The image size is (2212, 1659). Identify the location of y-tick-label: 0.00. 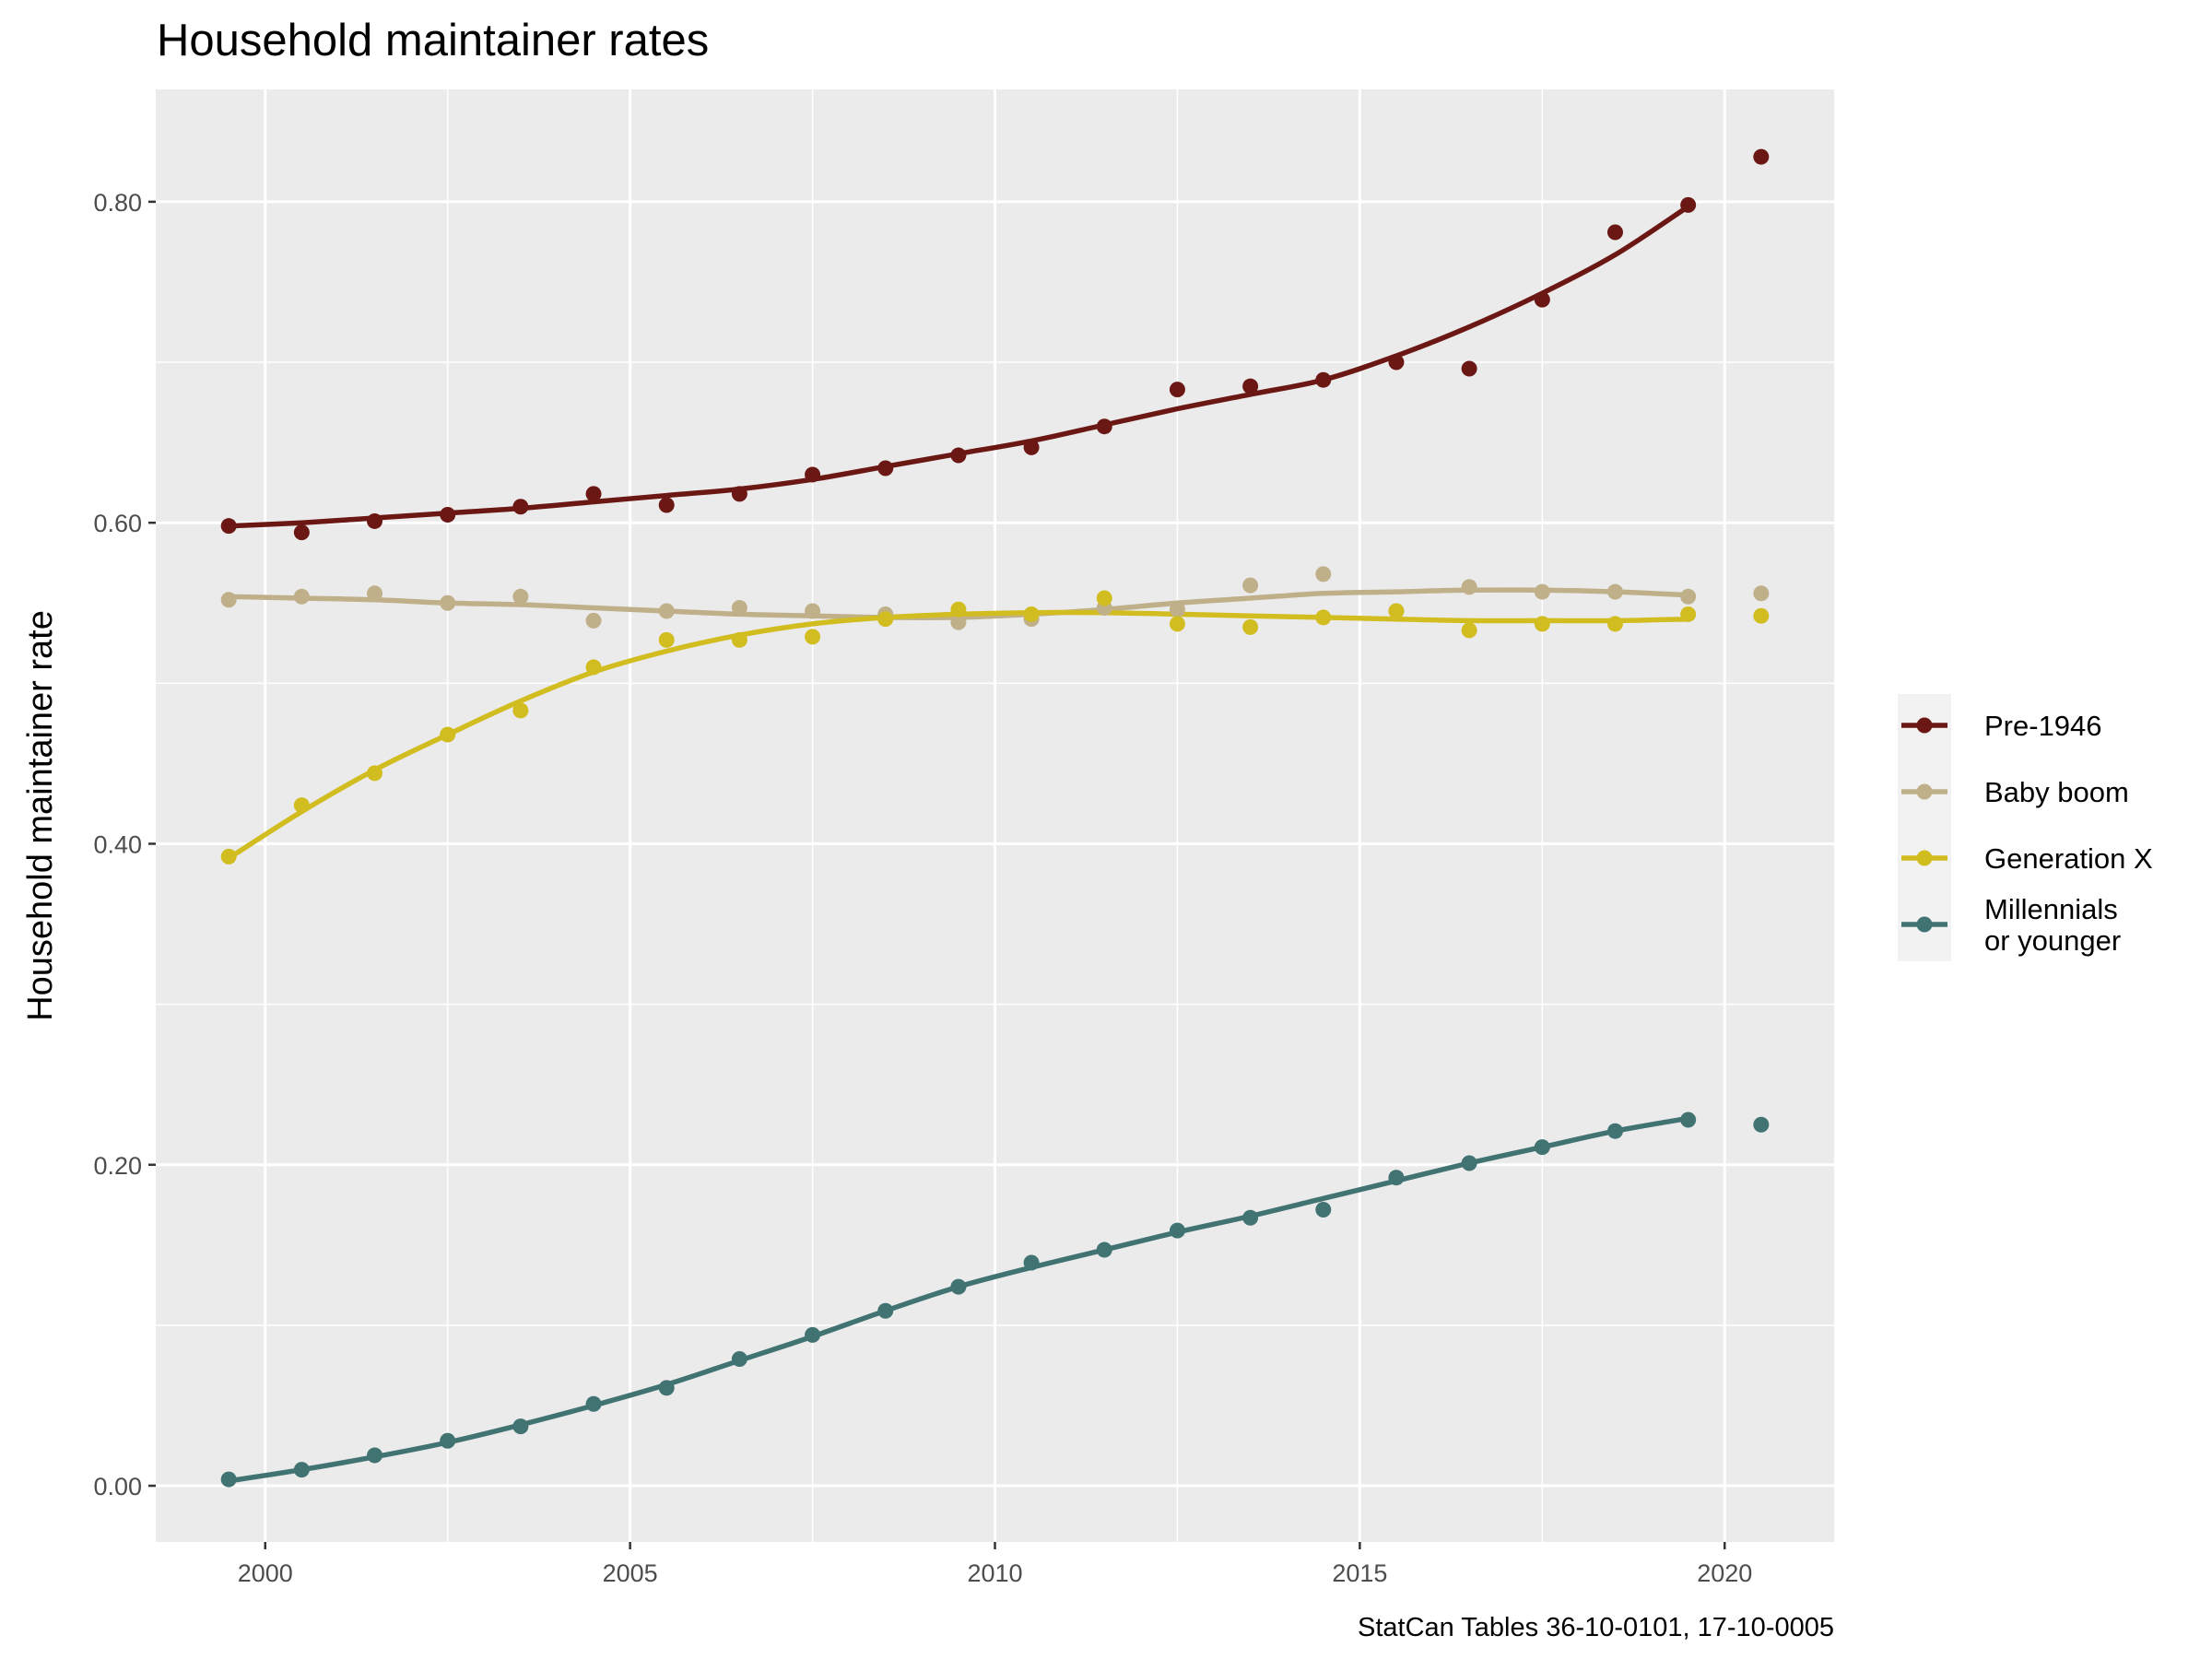
(117, 1486).